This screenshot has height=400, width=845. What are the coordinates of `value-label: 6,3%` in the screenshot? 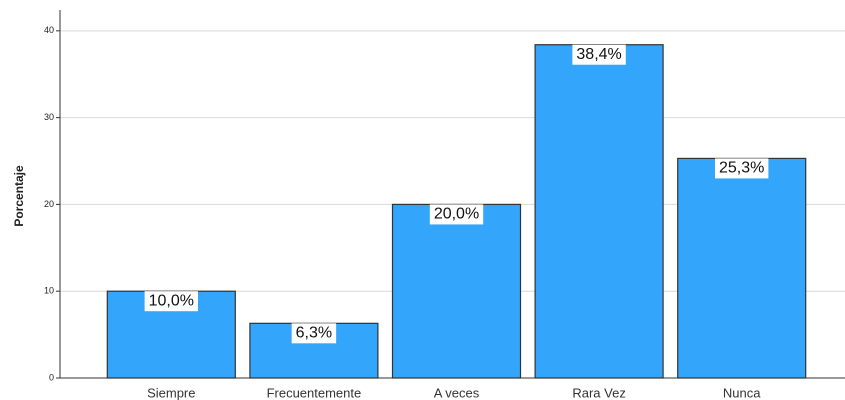 It's located at (314, 333).